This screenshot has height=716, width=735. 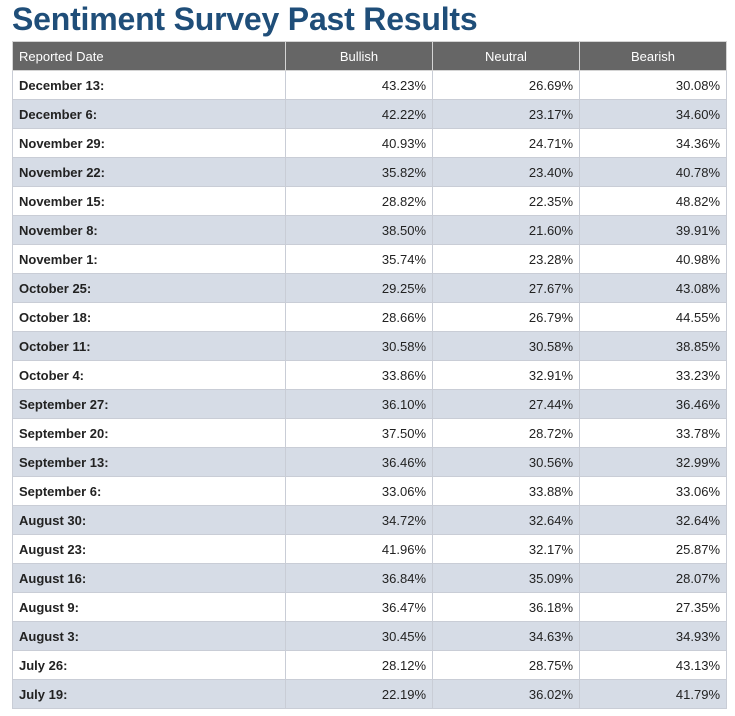 I want to click on header-row: Reported Date Bullish Neutral Bearish, so click(x=369, y=56).